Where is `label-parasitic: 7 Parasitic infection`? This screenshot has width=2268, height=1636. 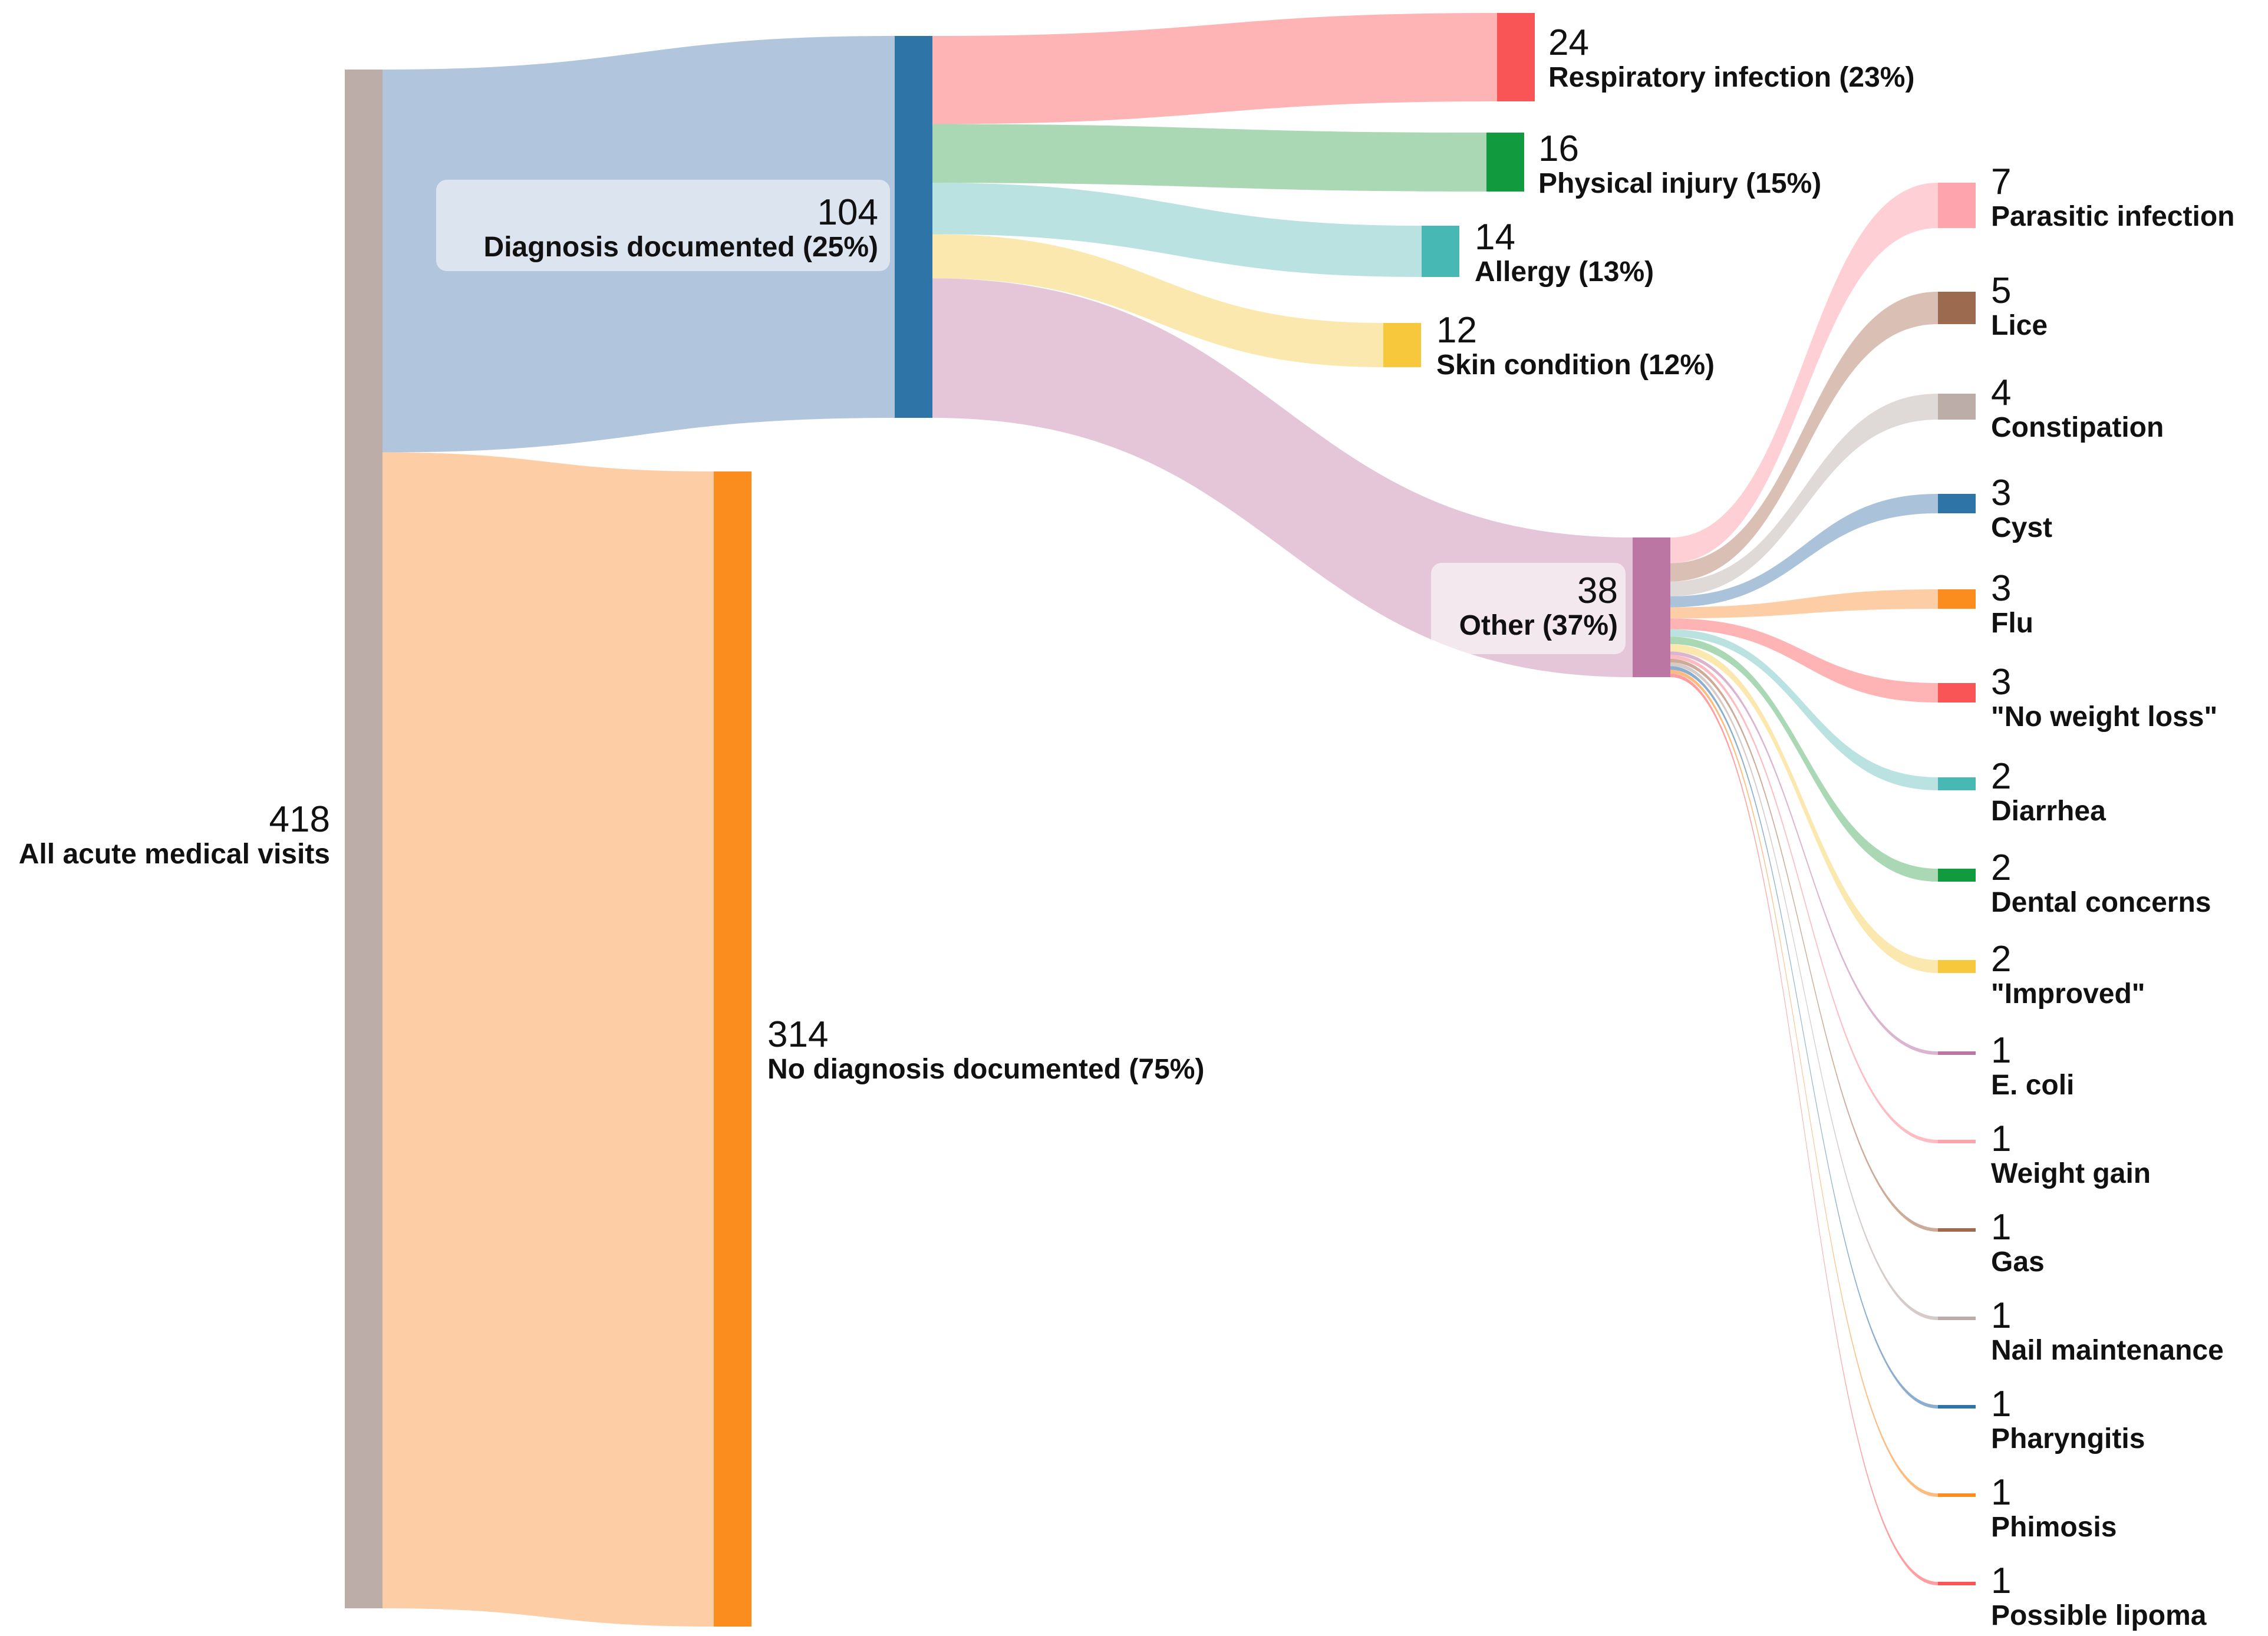
label-parasitic: 7 Parasitic infection is located at coordinates (2112, 197).